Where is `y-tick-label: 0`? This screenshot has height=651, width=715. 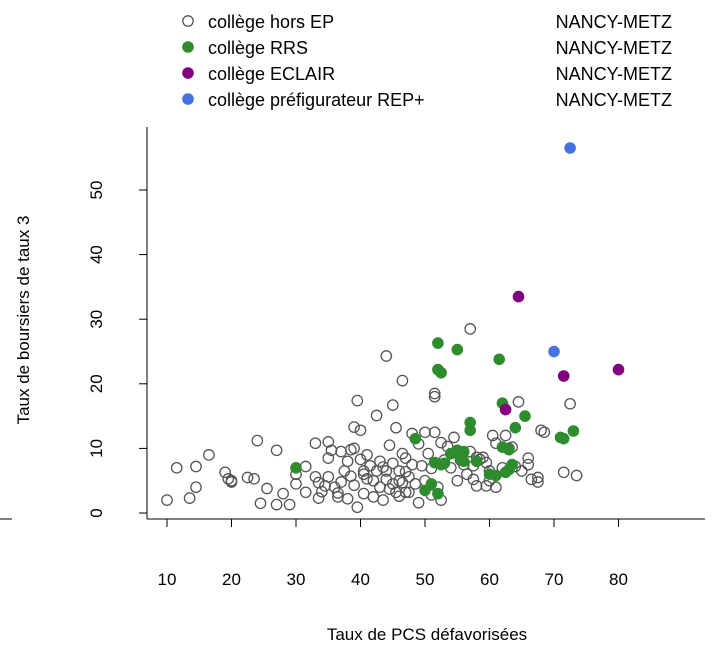 y-tick-label: 0 is located at coordinates (96, 512).